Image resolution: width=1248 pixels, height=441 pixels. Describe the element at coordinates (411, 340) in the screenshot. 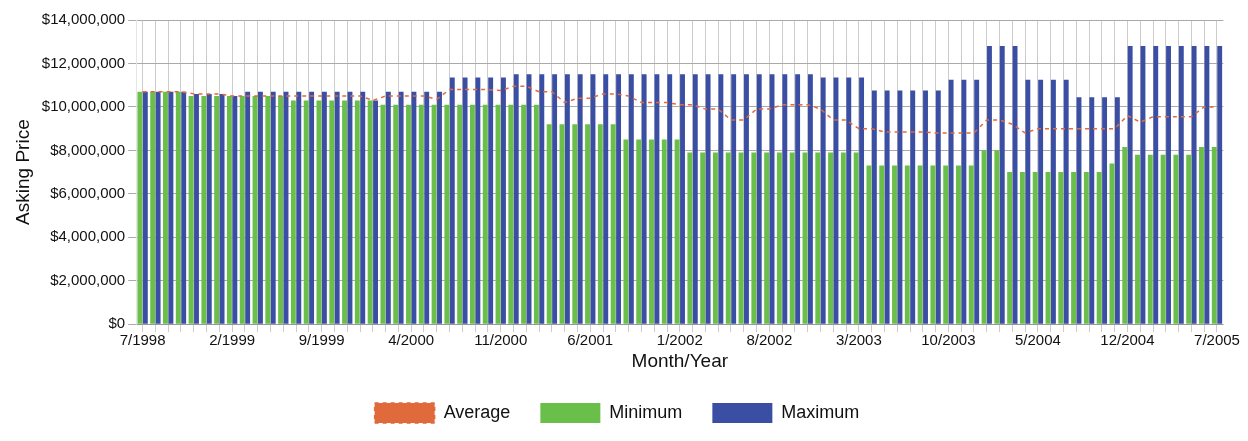

I see `x-tick-label: 4/2000` at that location.